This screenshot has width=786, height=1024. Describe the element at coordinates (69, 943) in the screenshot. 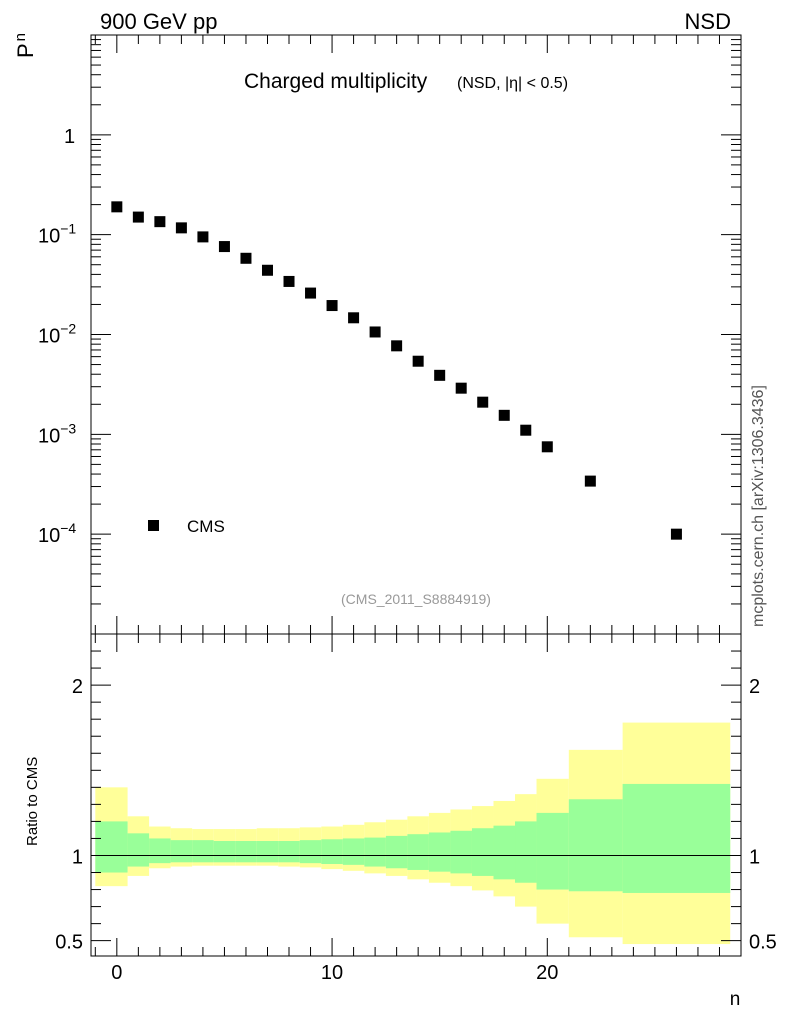

I see `ratio-y-tick-label-left: 0.5` at that location.